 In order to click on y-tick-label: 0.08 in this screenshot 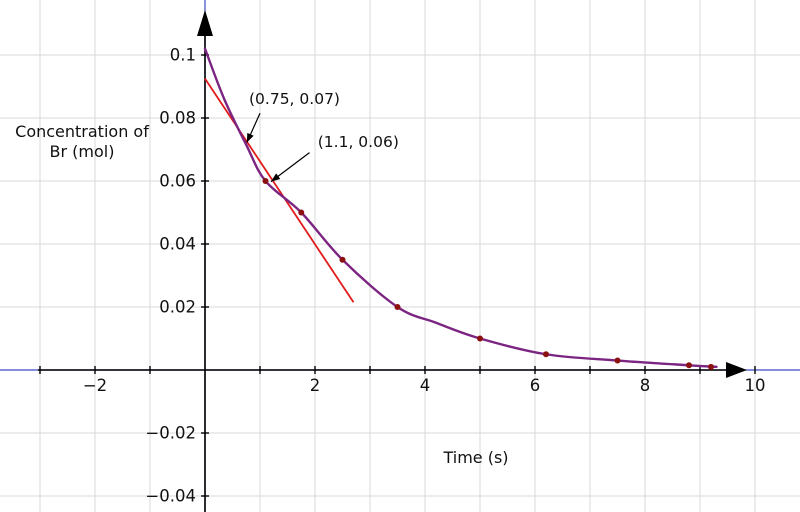, I will do `click(177, 118)`.